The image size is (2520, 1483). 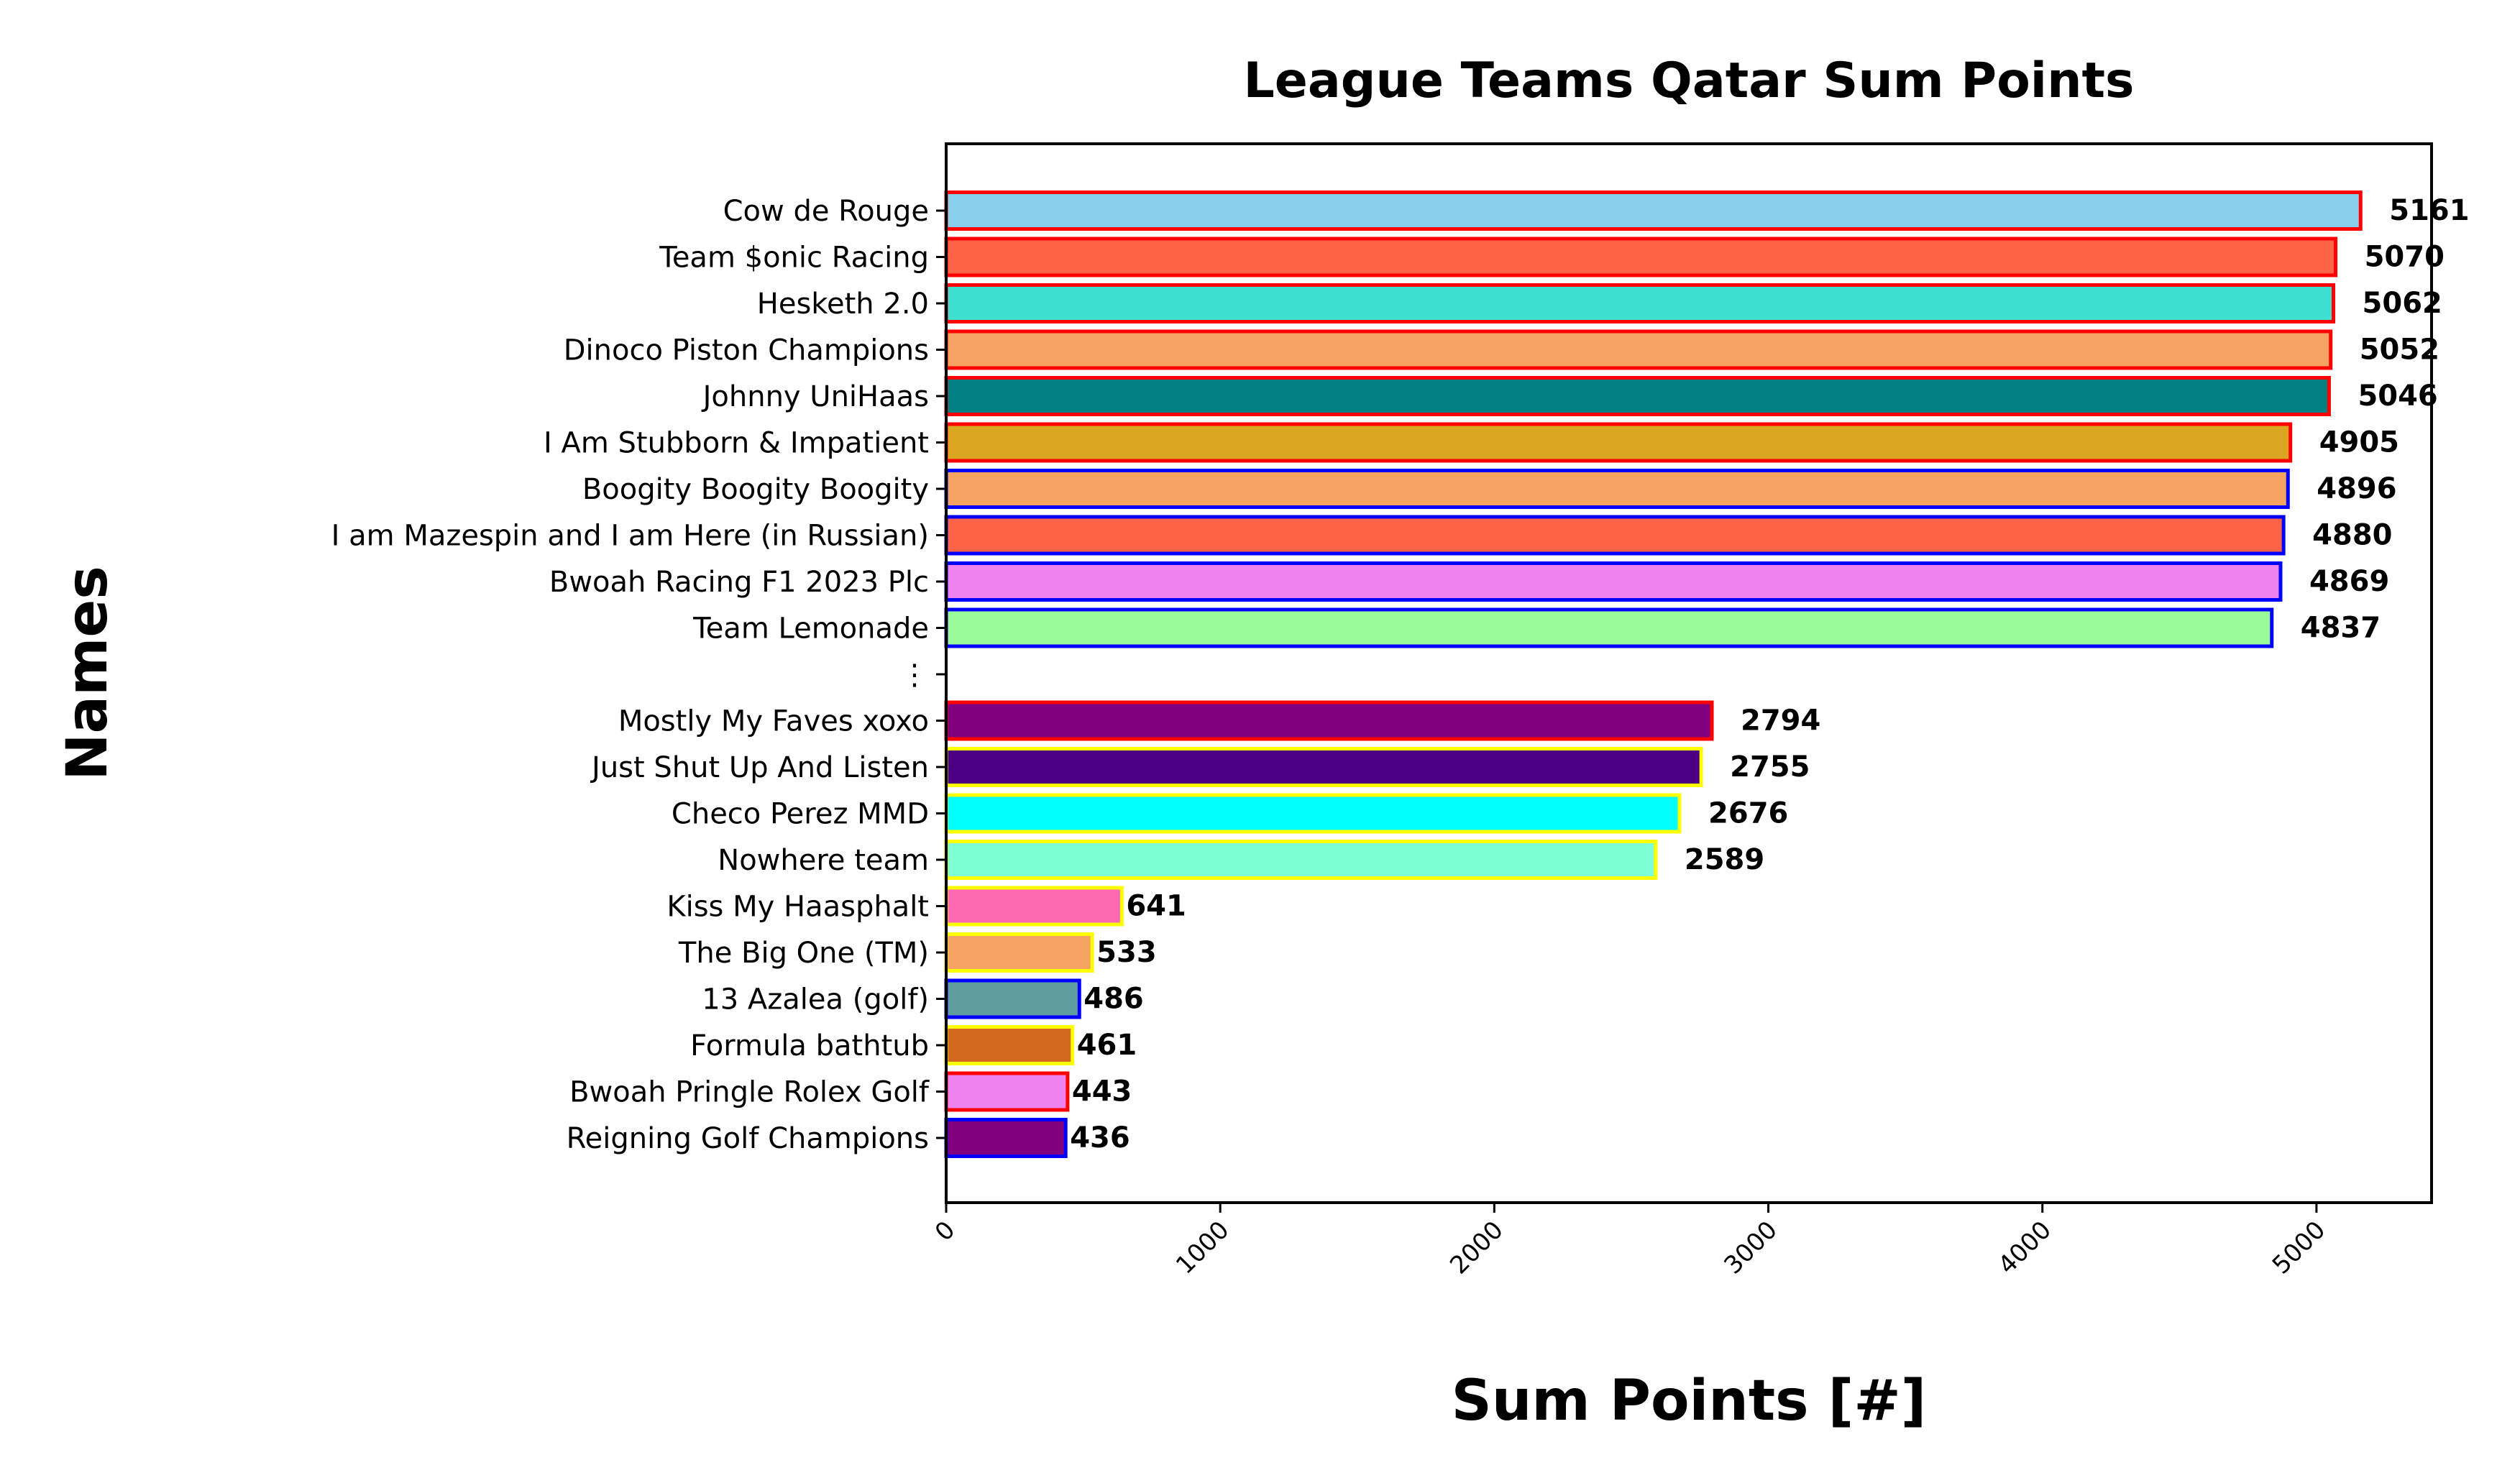 I want to click on bar-value-label: 4837, so click(x=2341, y=628).